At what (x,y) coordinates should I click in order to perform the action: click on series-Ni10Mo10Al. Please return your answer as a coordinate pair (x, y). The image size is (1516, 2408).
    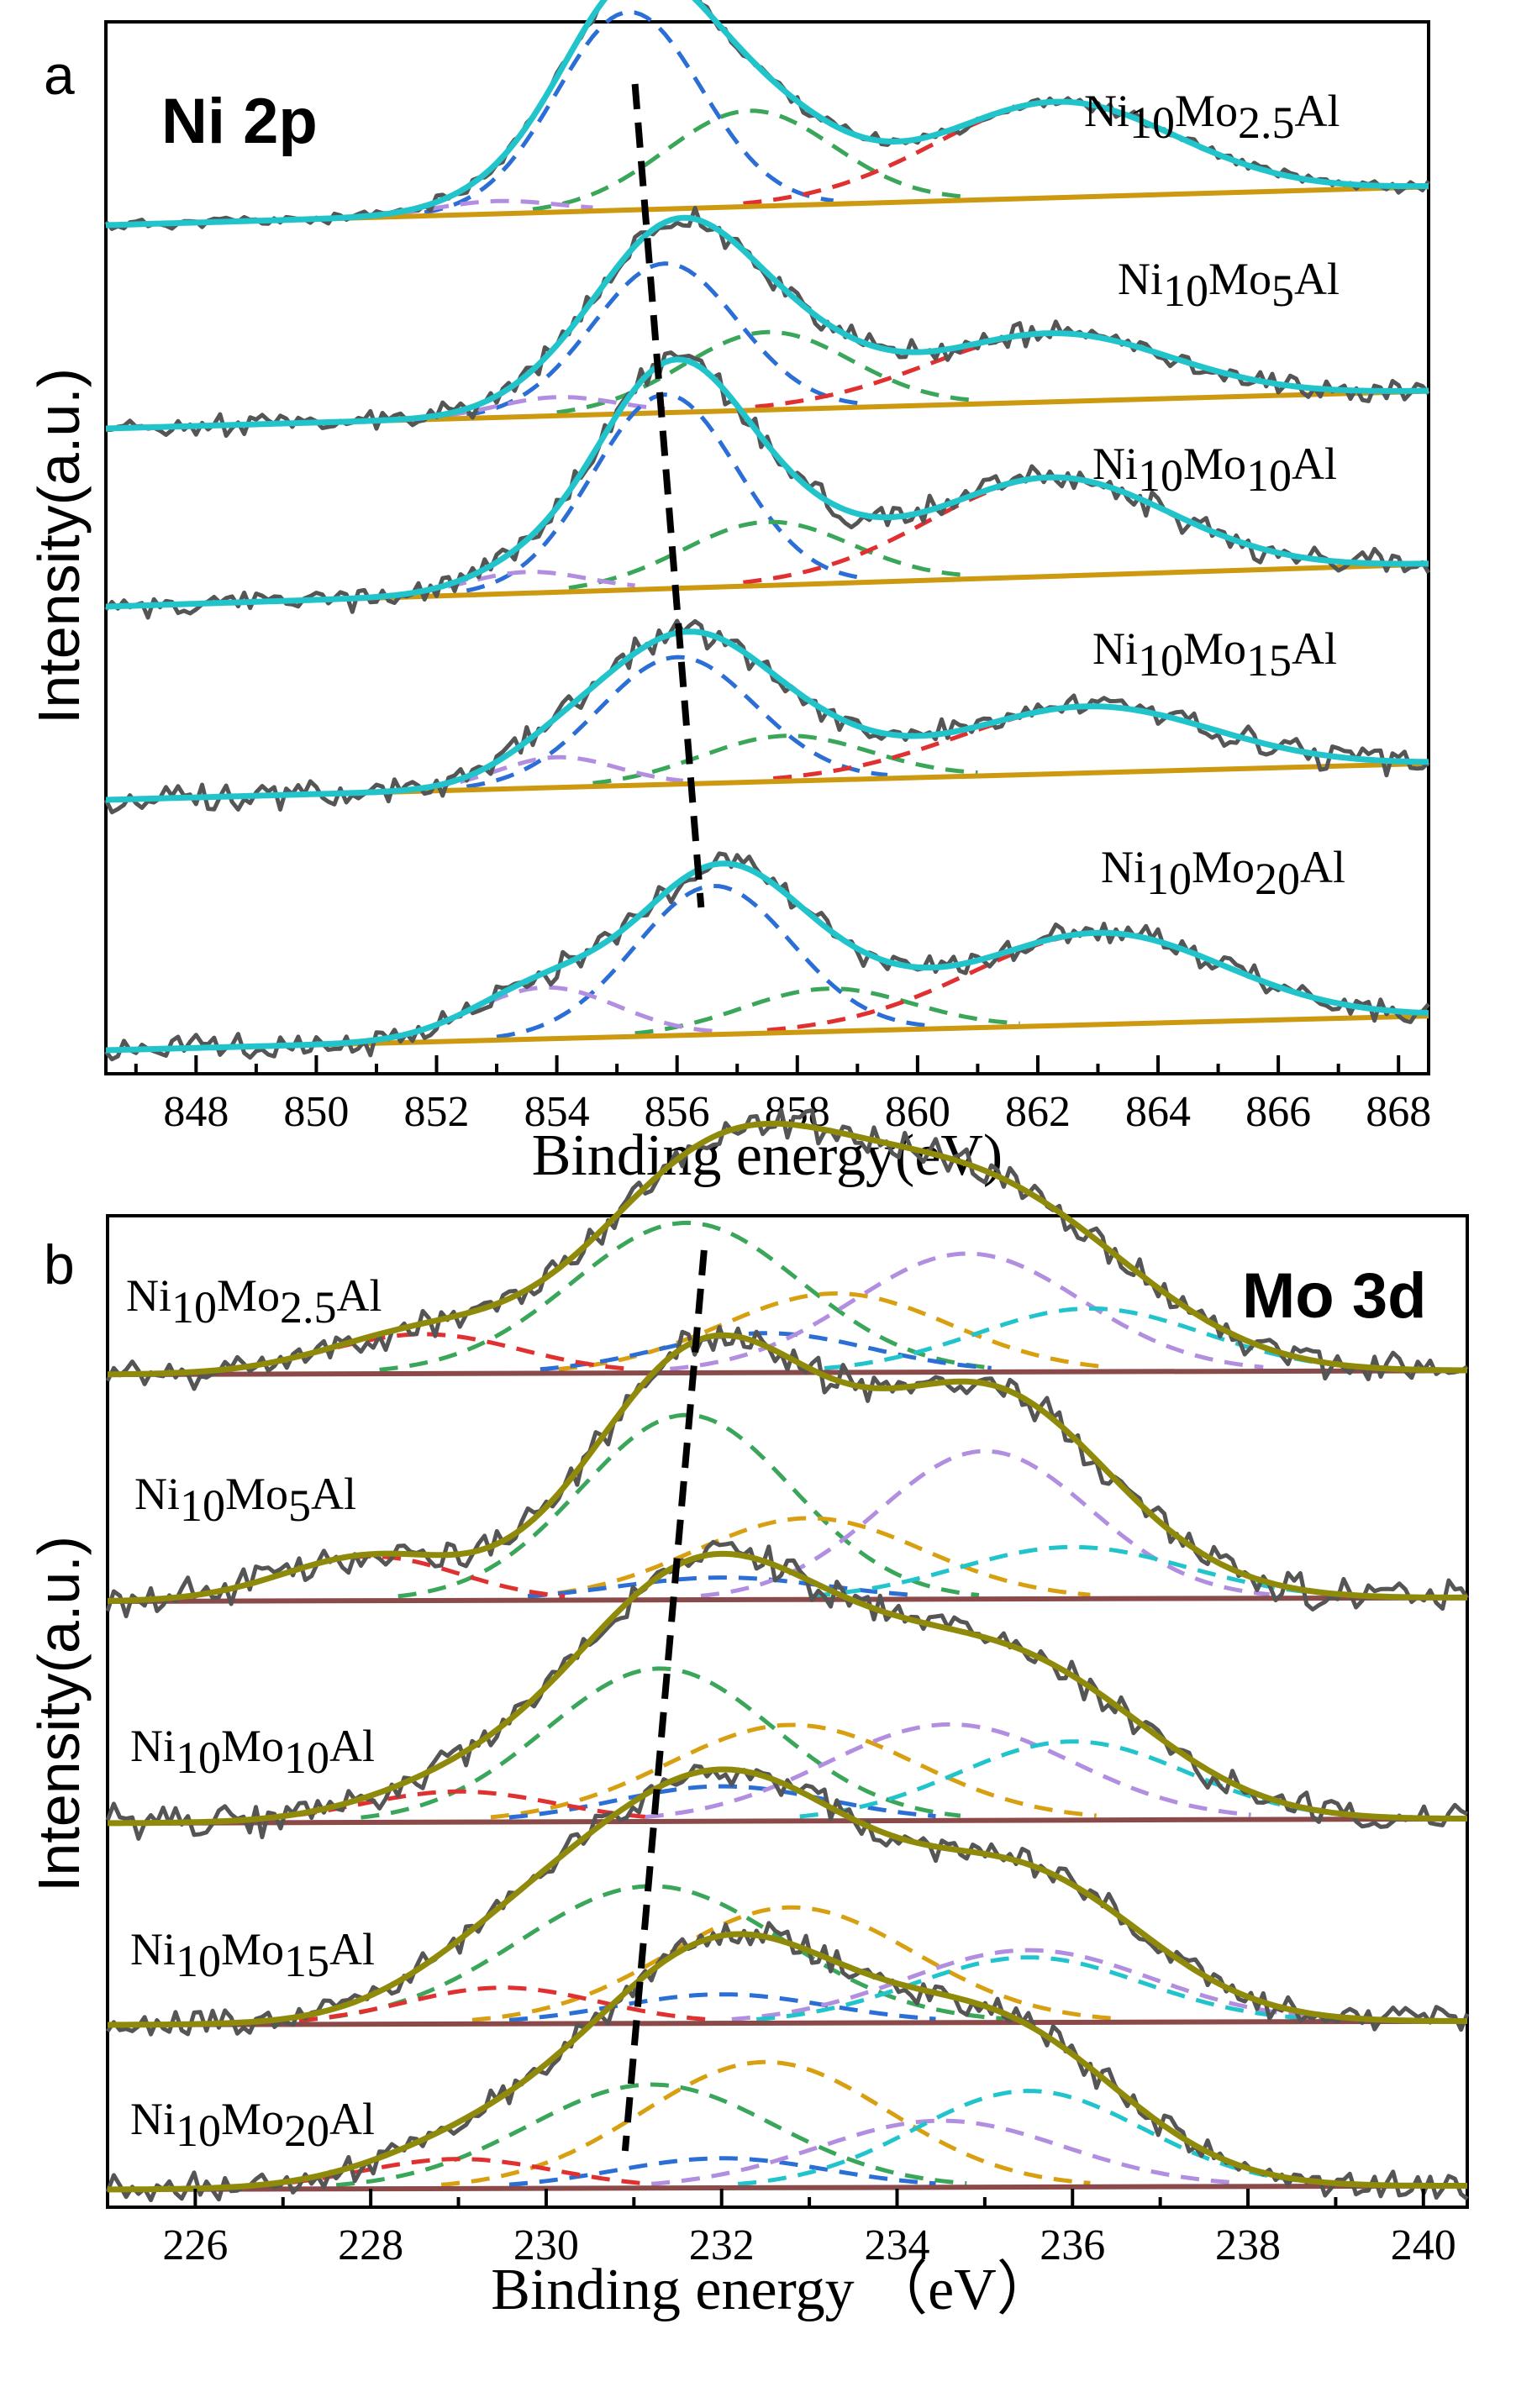
    Looking at the image, I should click on (787, 1690).